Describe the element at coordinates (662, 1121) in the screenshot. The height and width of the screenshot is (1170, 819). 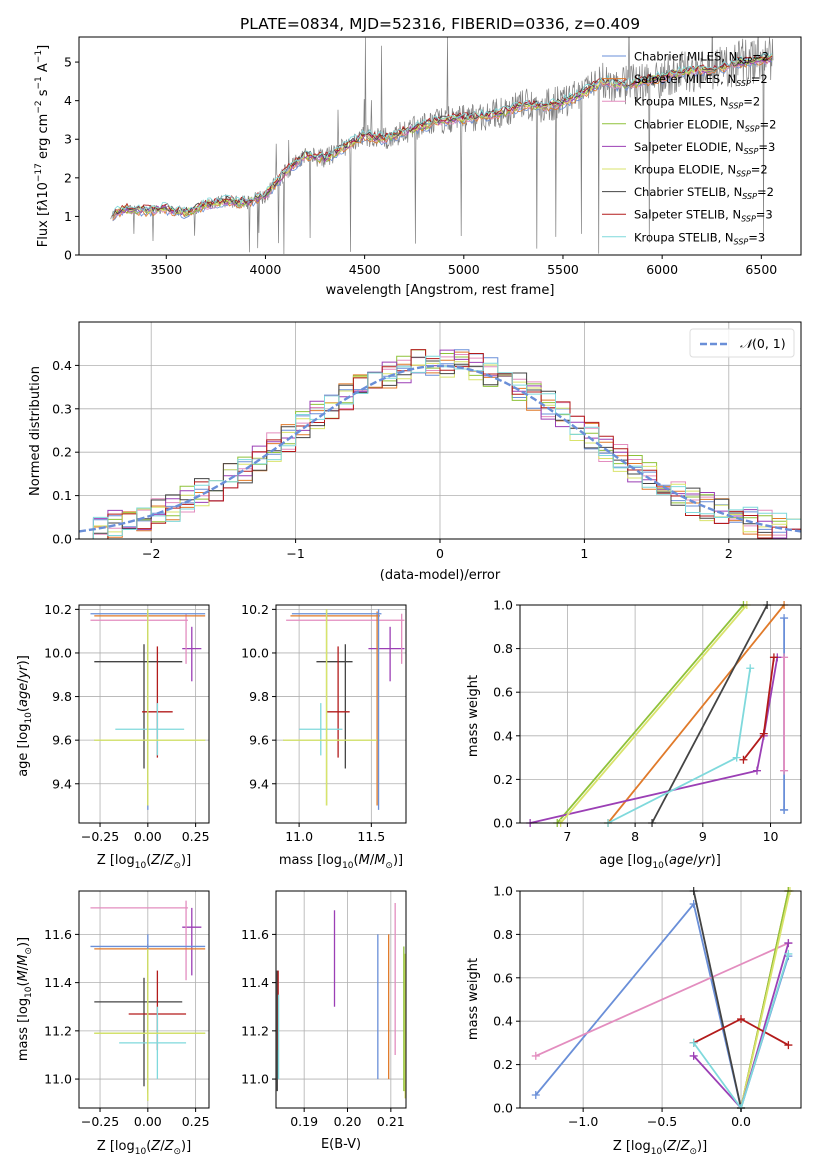
I see `wZ-xtick-label: −0.5` at that location.